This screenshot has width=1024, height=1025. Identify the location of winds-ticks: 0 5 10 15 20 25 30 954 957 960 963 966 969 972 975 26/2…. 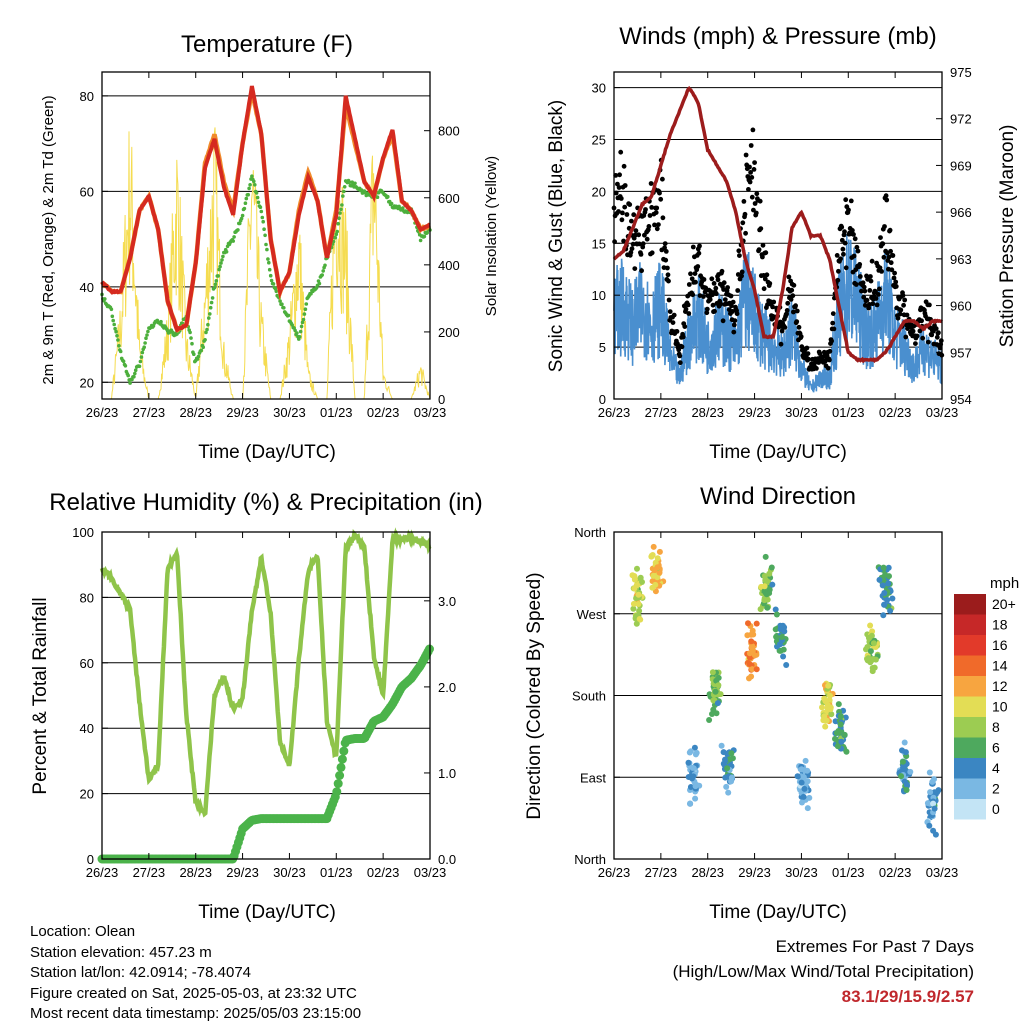
(782, 242).